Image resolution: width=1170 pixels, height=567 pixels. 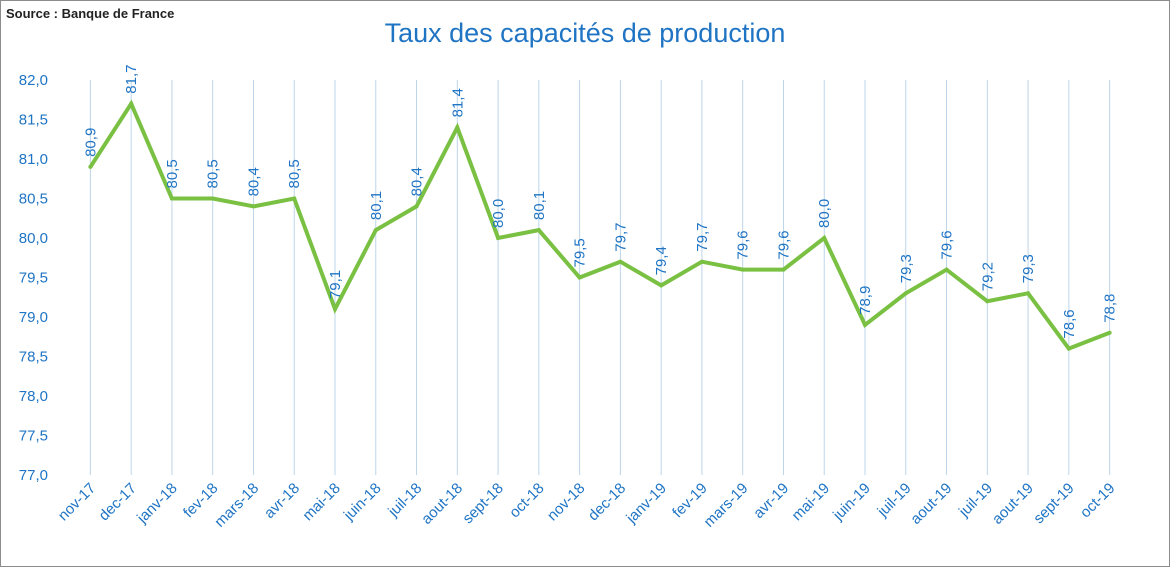 I want to click on x-tick-label: sept-19, so click(x=1053, y=503).